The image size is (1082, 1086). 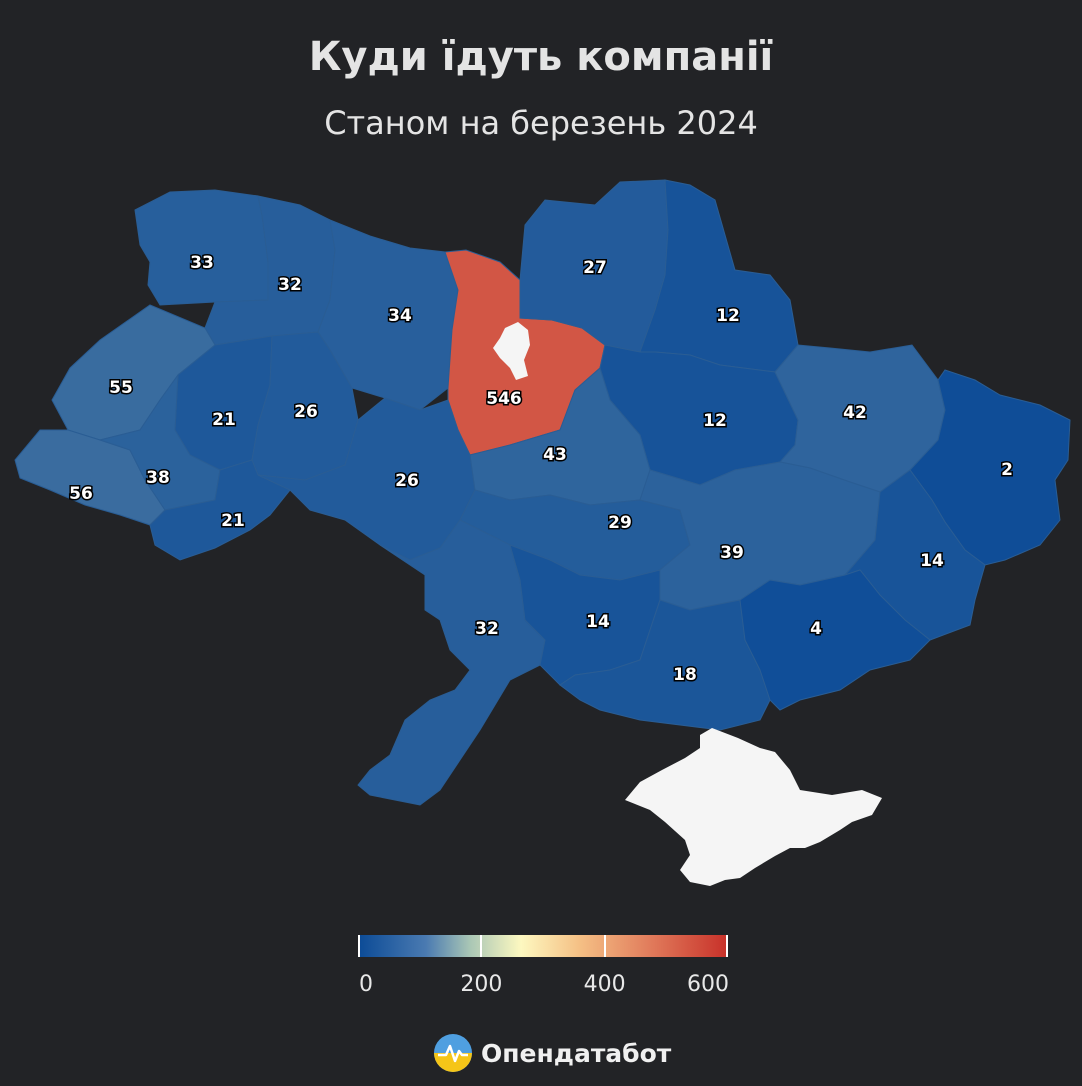 I want to click on legend-label: 600, so click(x=708, y=984).